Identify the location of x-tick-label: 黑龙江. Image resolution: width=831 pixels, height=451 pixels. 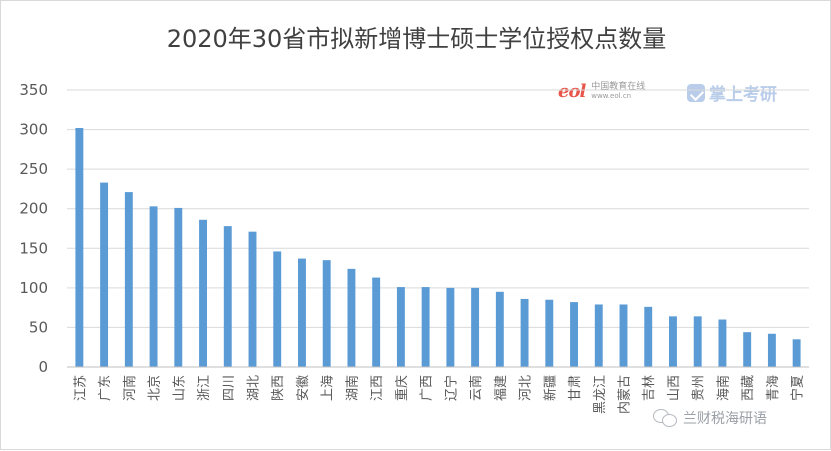
(600, 394).